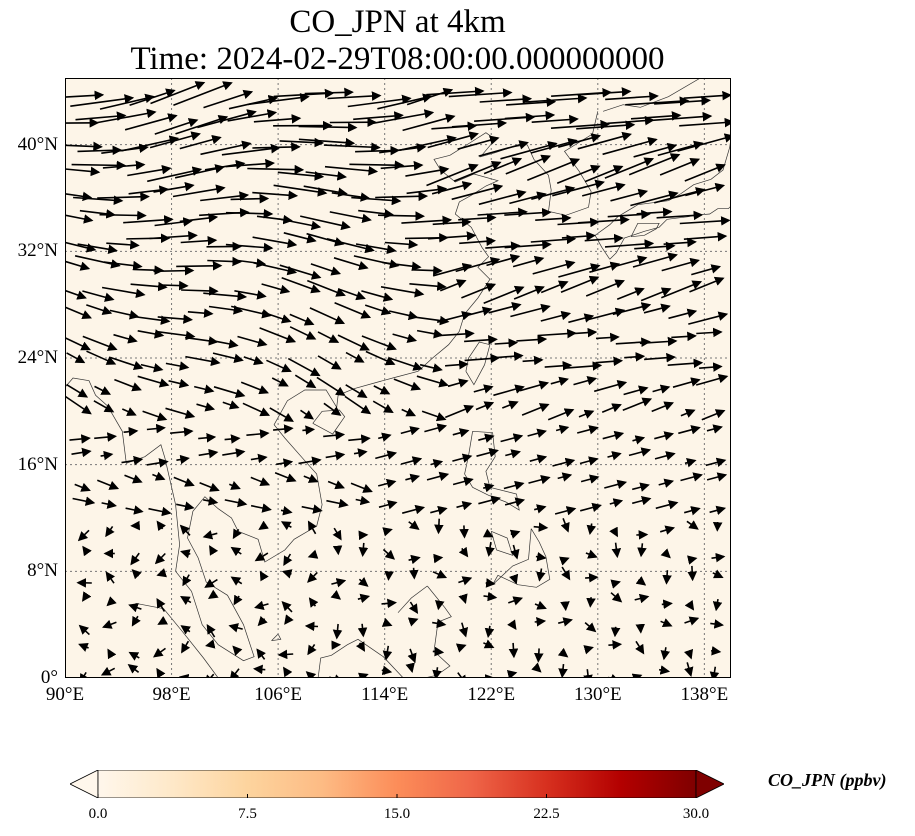  What do you see at coordinates (247, 814) in the screenshot?
I see `colorbar-tick-label: 7.5` at bounding box center [247, 814].